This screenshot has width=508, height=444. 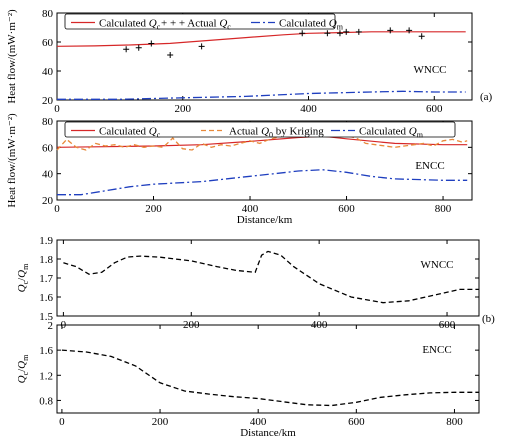 What do you see at coordinates (264, 160) in the screenshot?
I see `plot-frame` at bounding box center [264, 160].